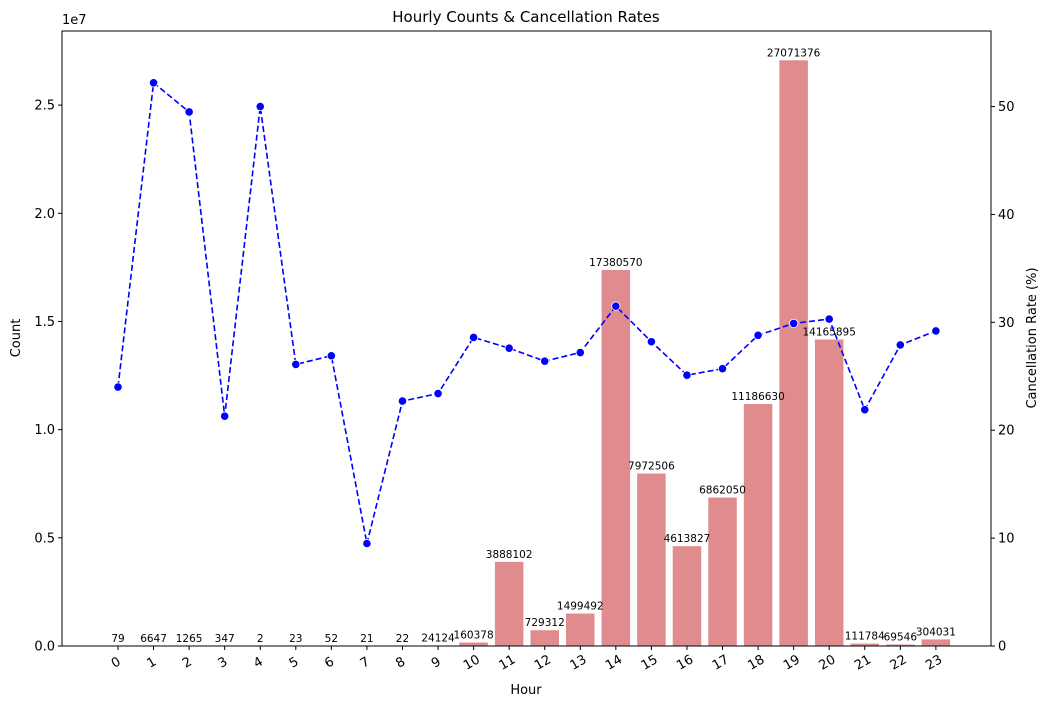  Describe the element at coordinates (756, 662) in the screenshot. I see `x-tick-label: 18` at that location.